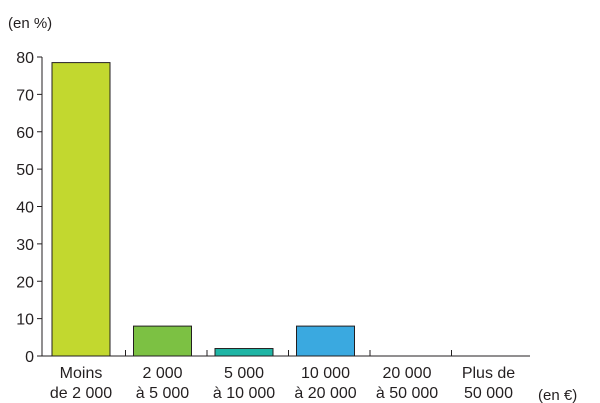 This screenshot has width=600, height=403. I want to click on y-tick-label: 10, so click(25, 320).